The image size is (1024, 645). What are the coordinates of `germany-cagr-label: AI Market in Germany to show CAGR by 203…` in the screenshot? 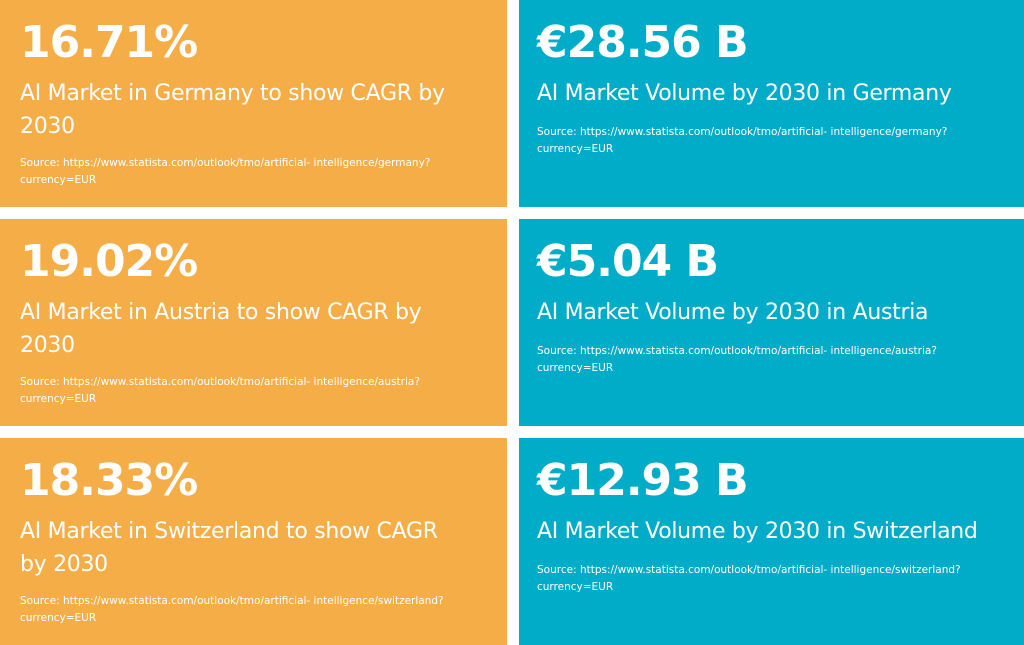 It's located at (232, 110).